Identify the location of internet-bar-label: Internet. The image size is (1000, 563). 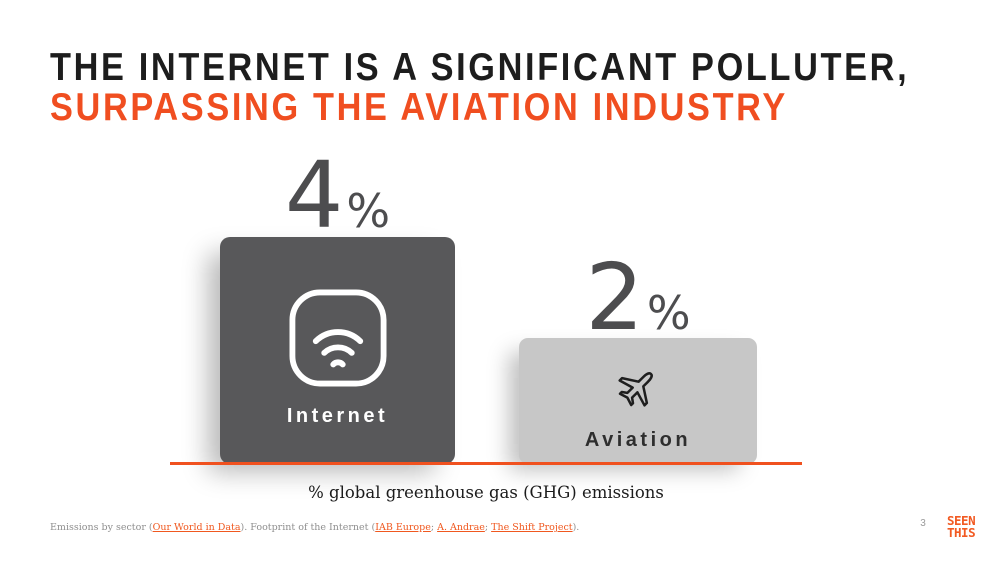
(337, 416).